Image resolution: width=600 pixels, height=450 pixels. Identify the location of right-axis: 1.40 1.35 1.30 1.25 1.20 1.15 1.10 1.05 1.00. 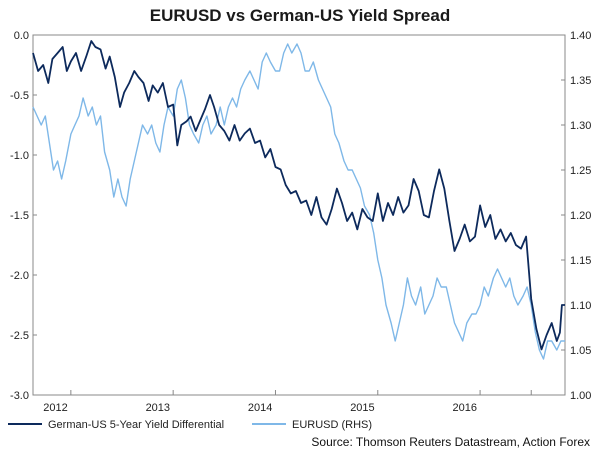
(576, 216).